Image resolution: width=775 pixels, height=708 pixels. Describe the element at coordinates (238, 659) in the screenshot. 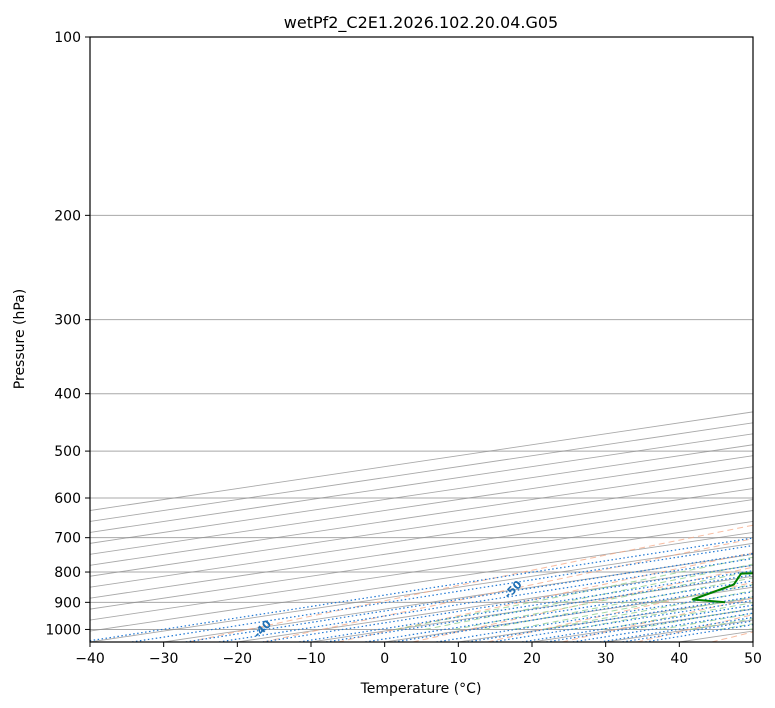

I see `x-tick-label: −20` at that location.